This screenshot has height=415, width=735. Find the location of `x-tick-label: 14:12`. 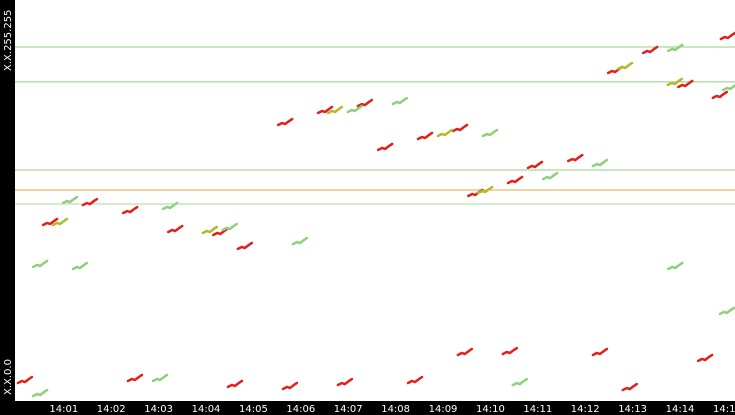

x-tick-label: 14:12 is located at coordinates (585, 409).